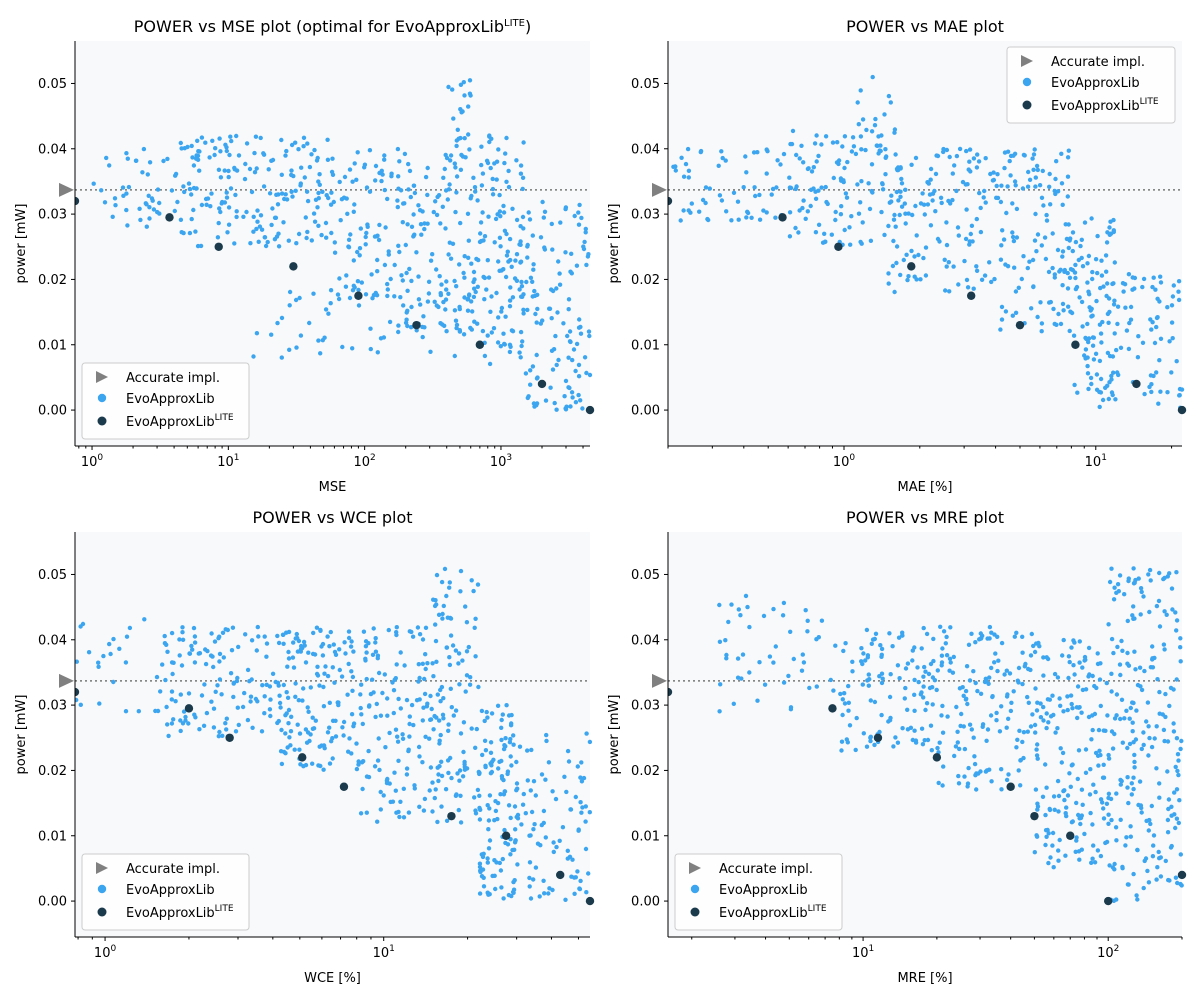 This screenshot has height=1000, width=1200. What do you see at coordinates (52, 215) in the screenshot?
I see `y-tick-label: 0.03` at bounding box center [52, 215].